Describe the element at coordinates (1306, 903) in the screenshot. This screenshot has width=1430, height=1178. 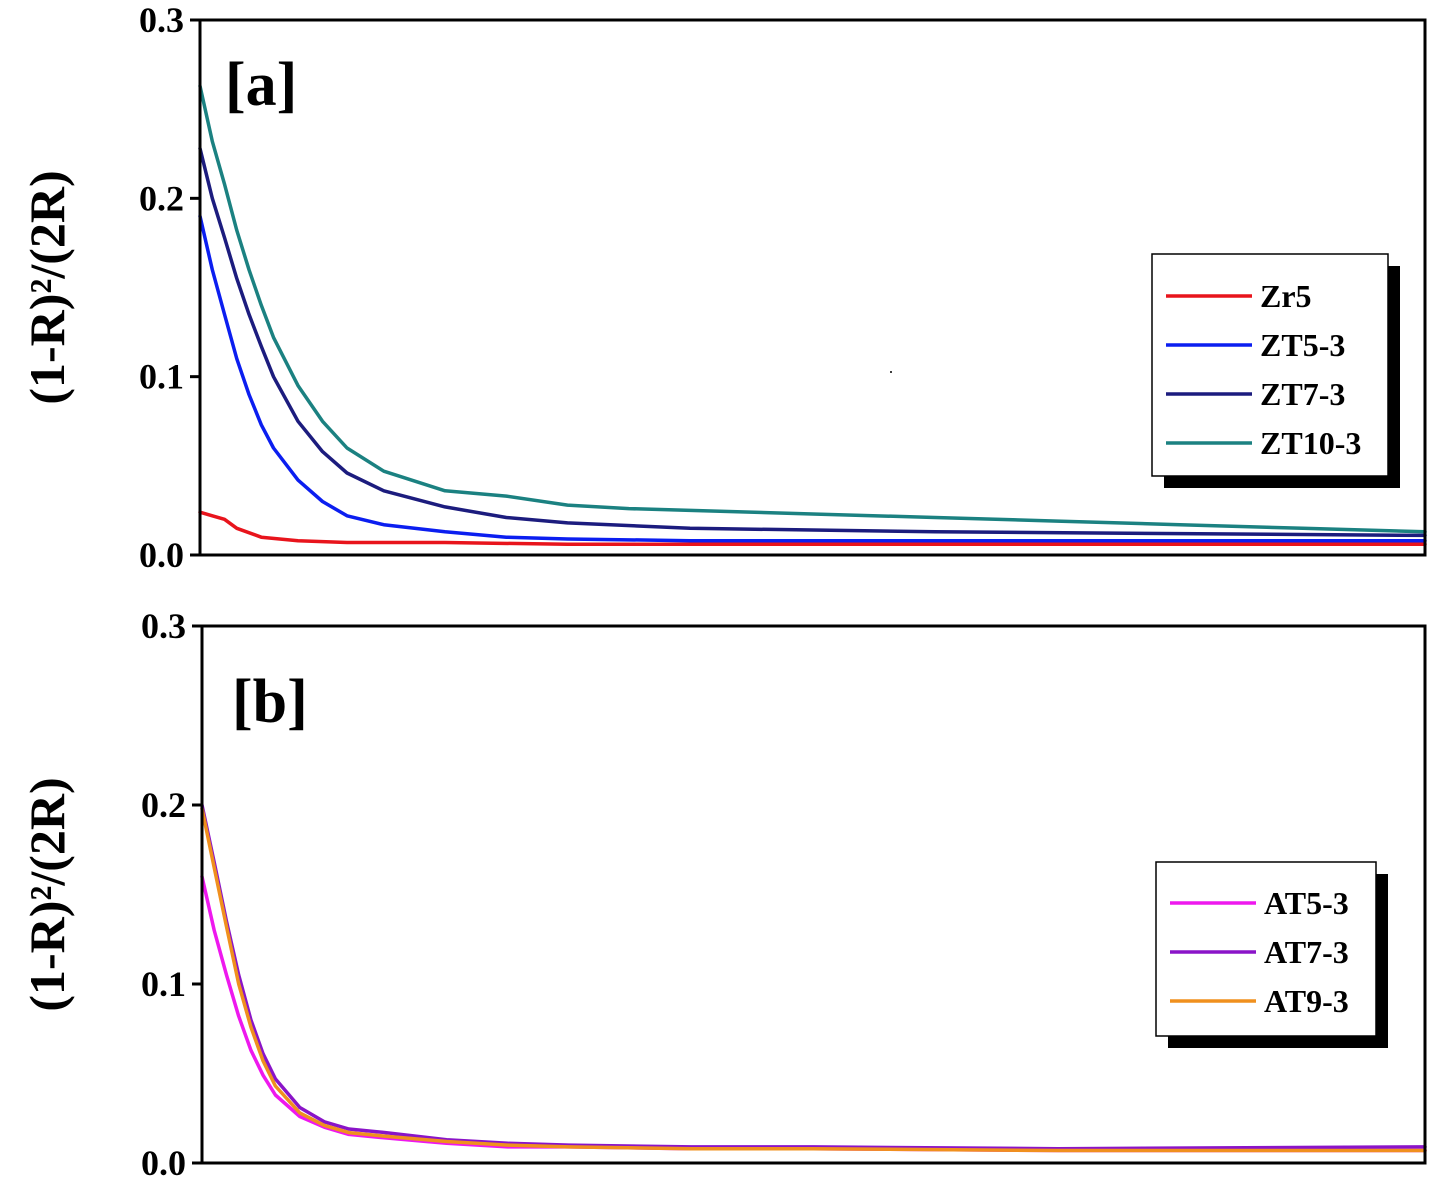
I see `legend-label: AT5-3` at that location.